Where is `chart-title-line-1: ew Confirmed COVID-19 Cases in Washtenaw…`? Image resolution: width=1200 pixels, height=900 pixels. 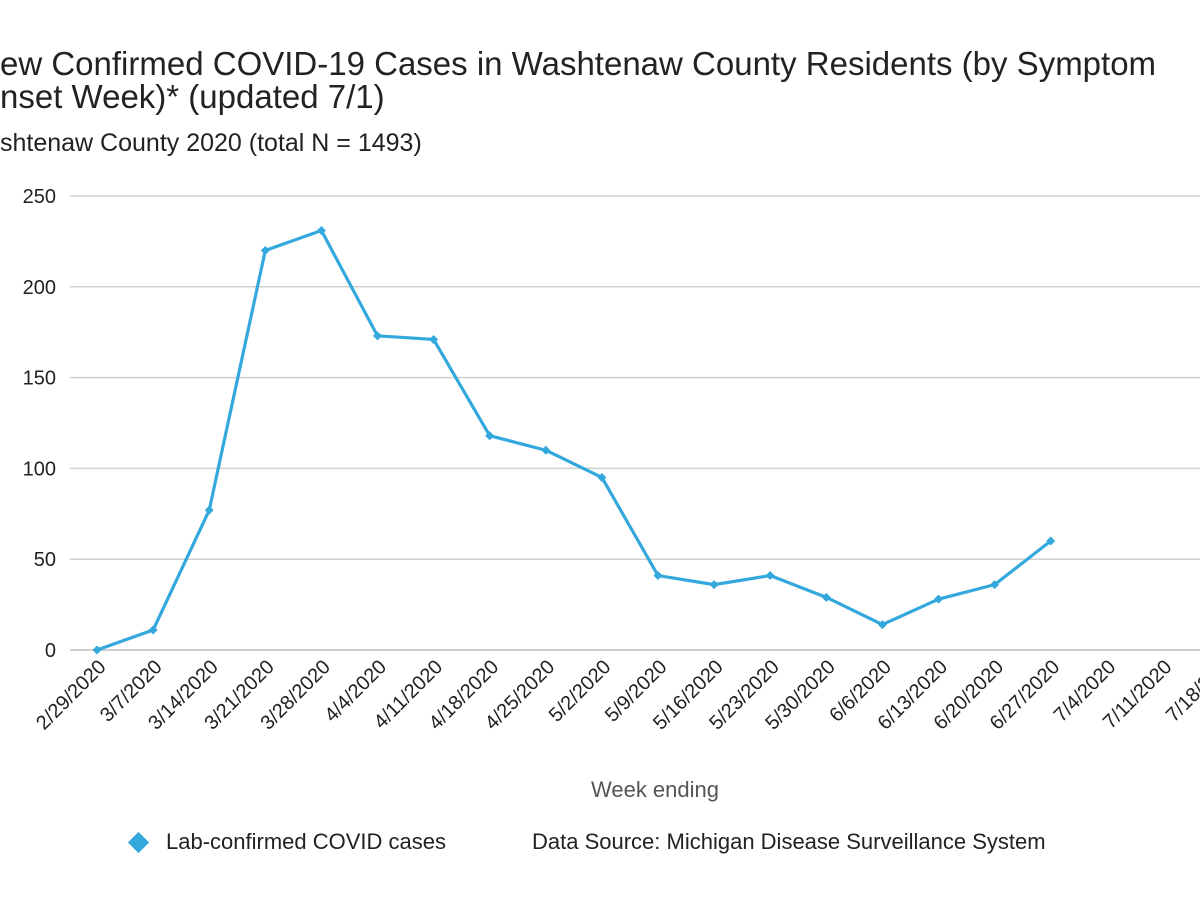 chart-title-line-1: ew Confirmed COVID-19 Cases in Washtenaw… is located at coordinates (578, 63).